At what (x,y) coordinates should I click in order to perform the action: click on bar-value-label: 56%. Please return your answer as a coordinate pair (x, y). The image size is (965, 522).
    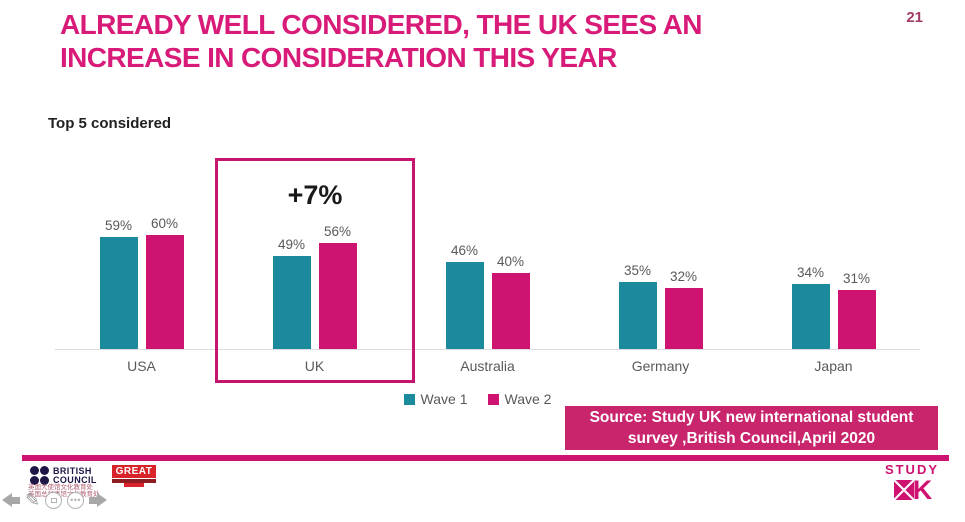
    Looking at the image, I should click on (337, 231).